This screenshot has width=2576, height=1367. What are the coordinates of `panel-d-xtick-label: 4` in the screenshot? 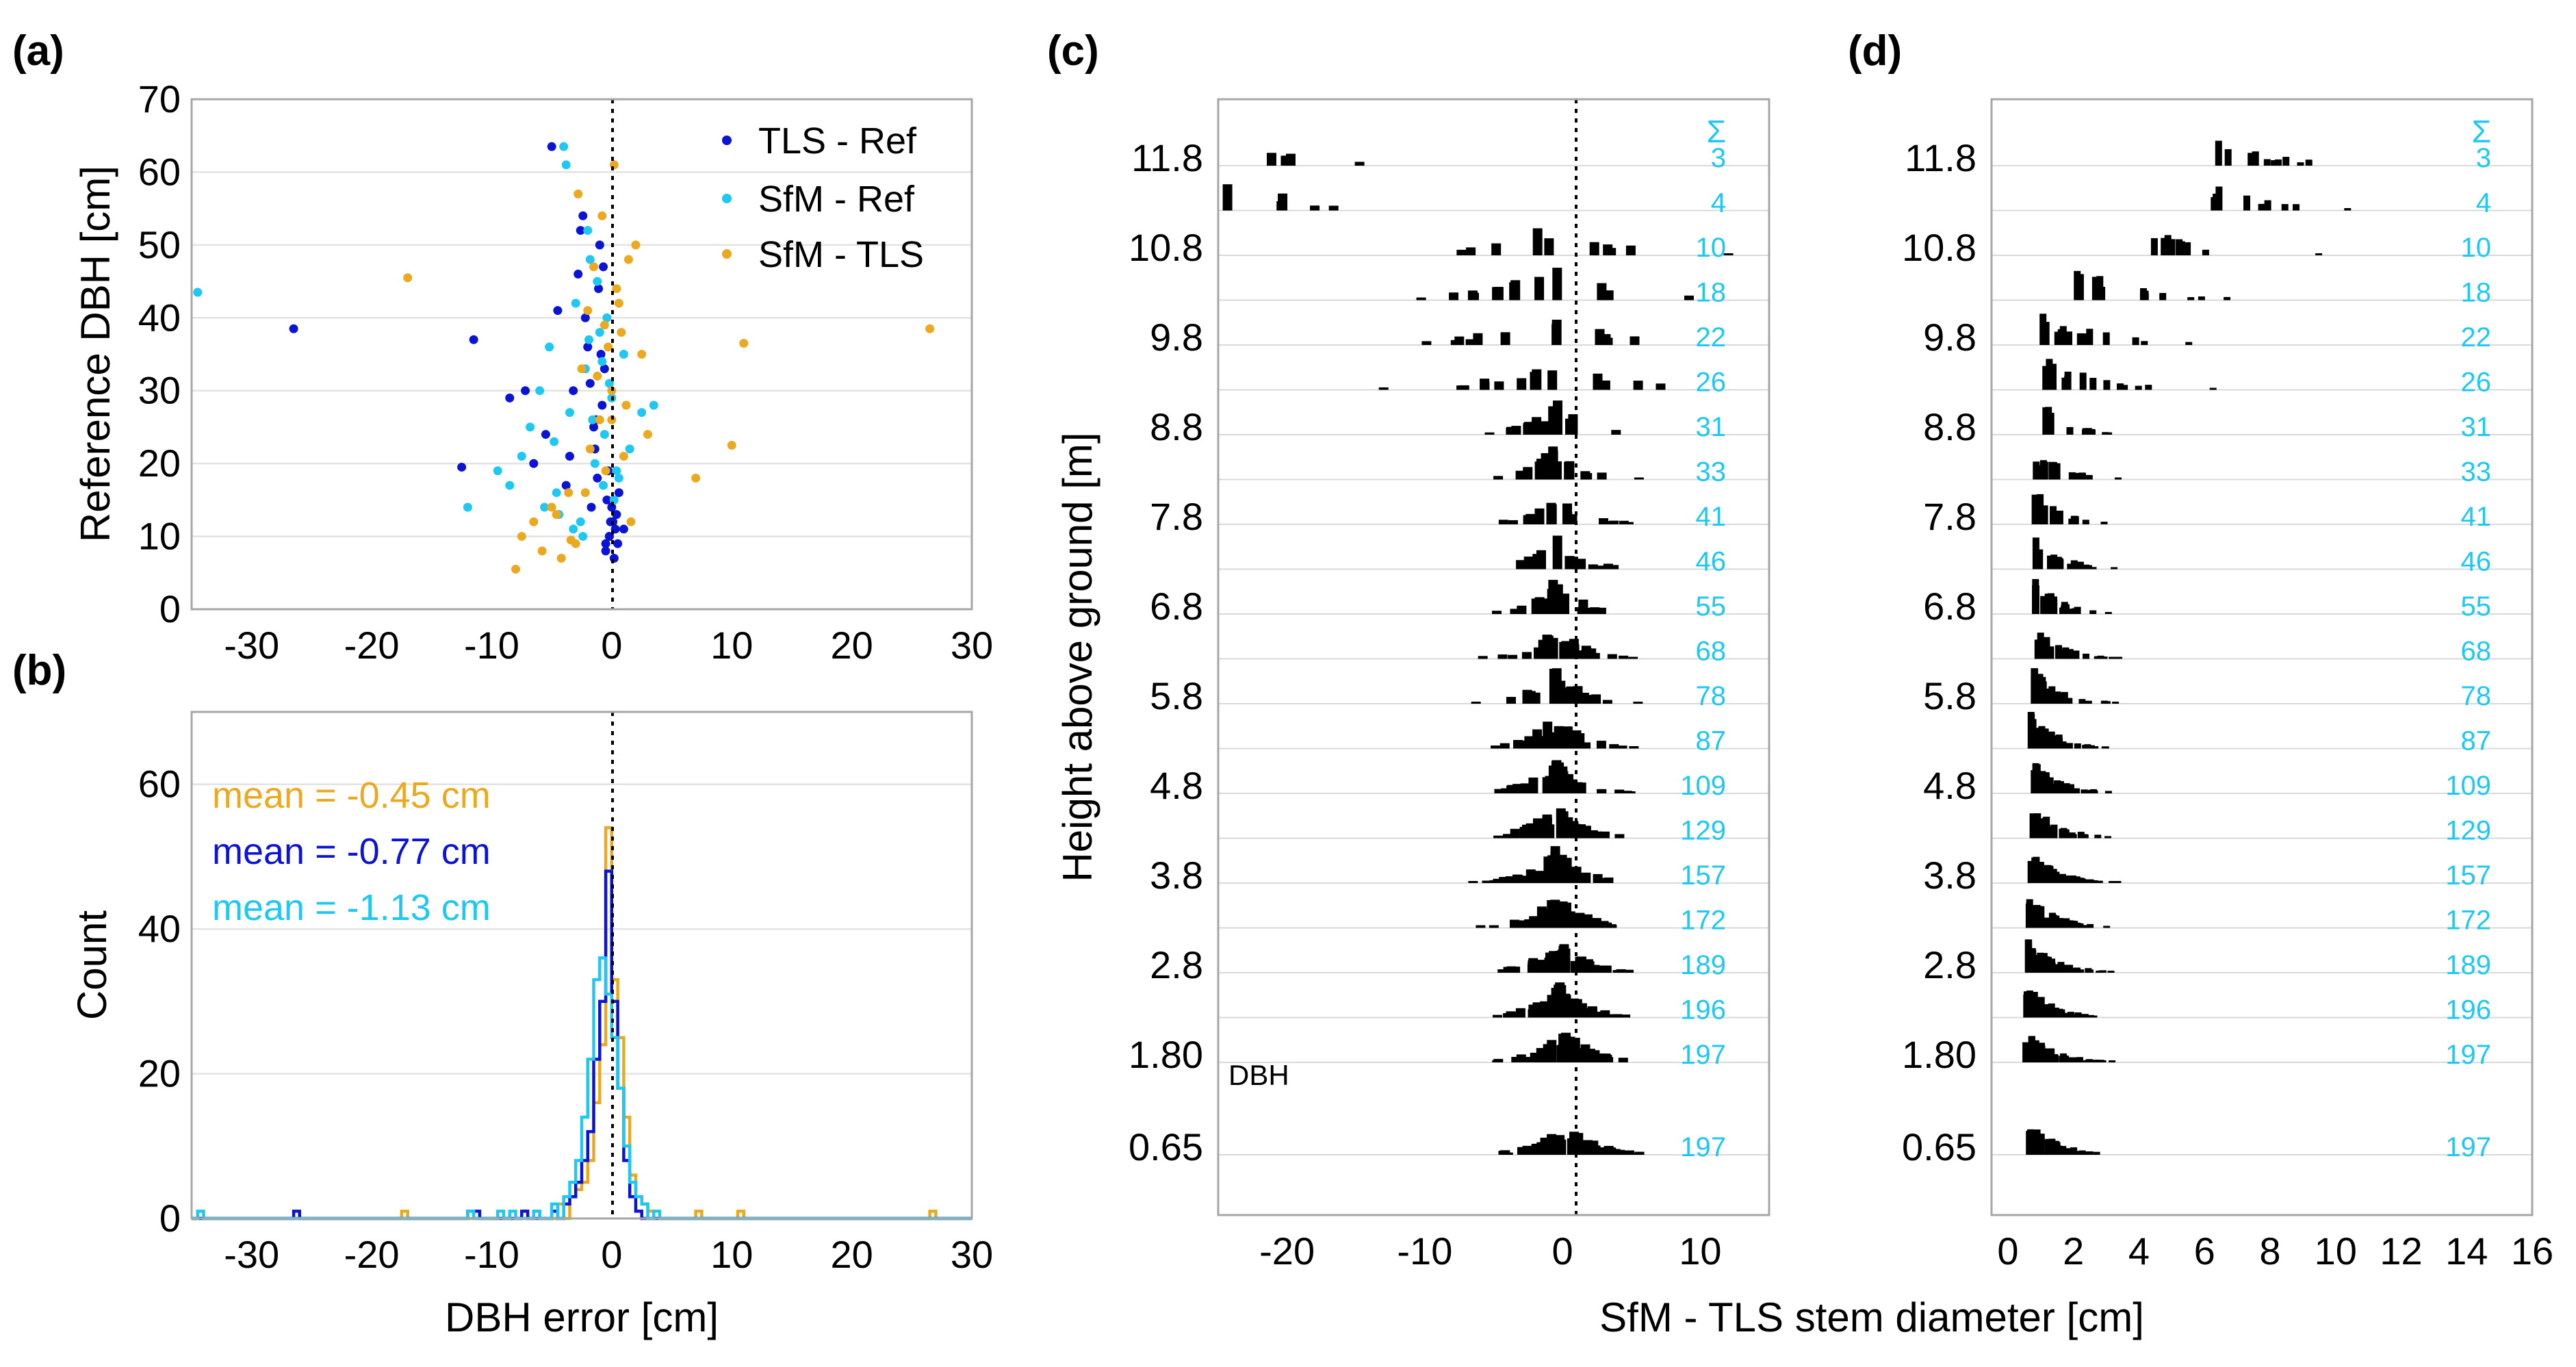 It's located at (2139, 1251).